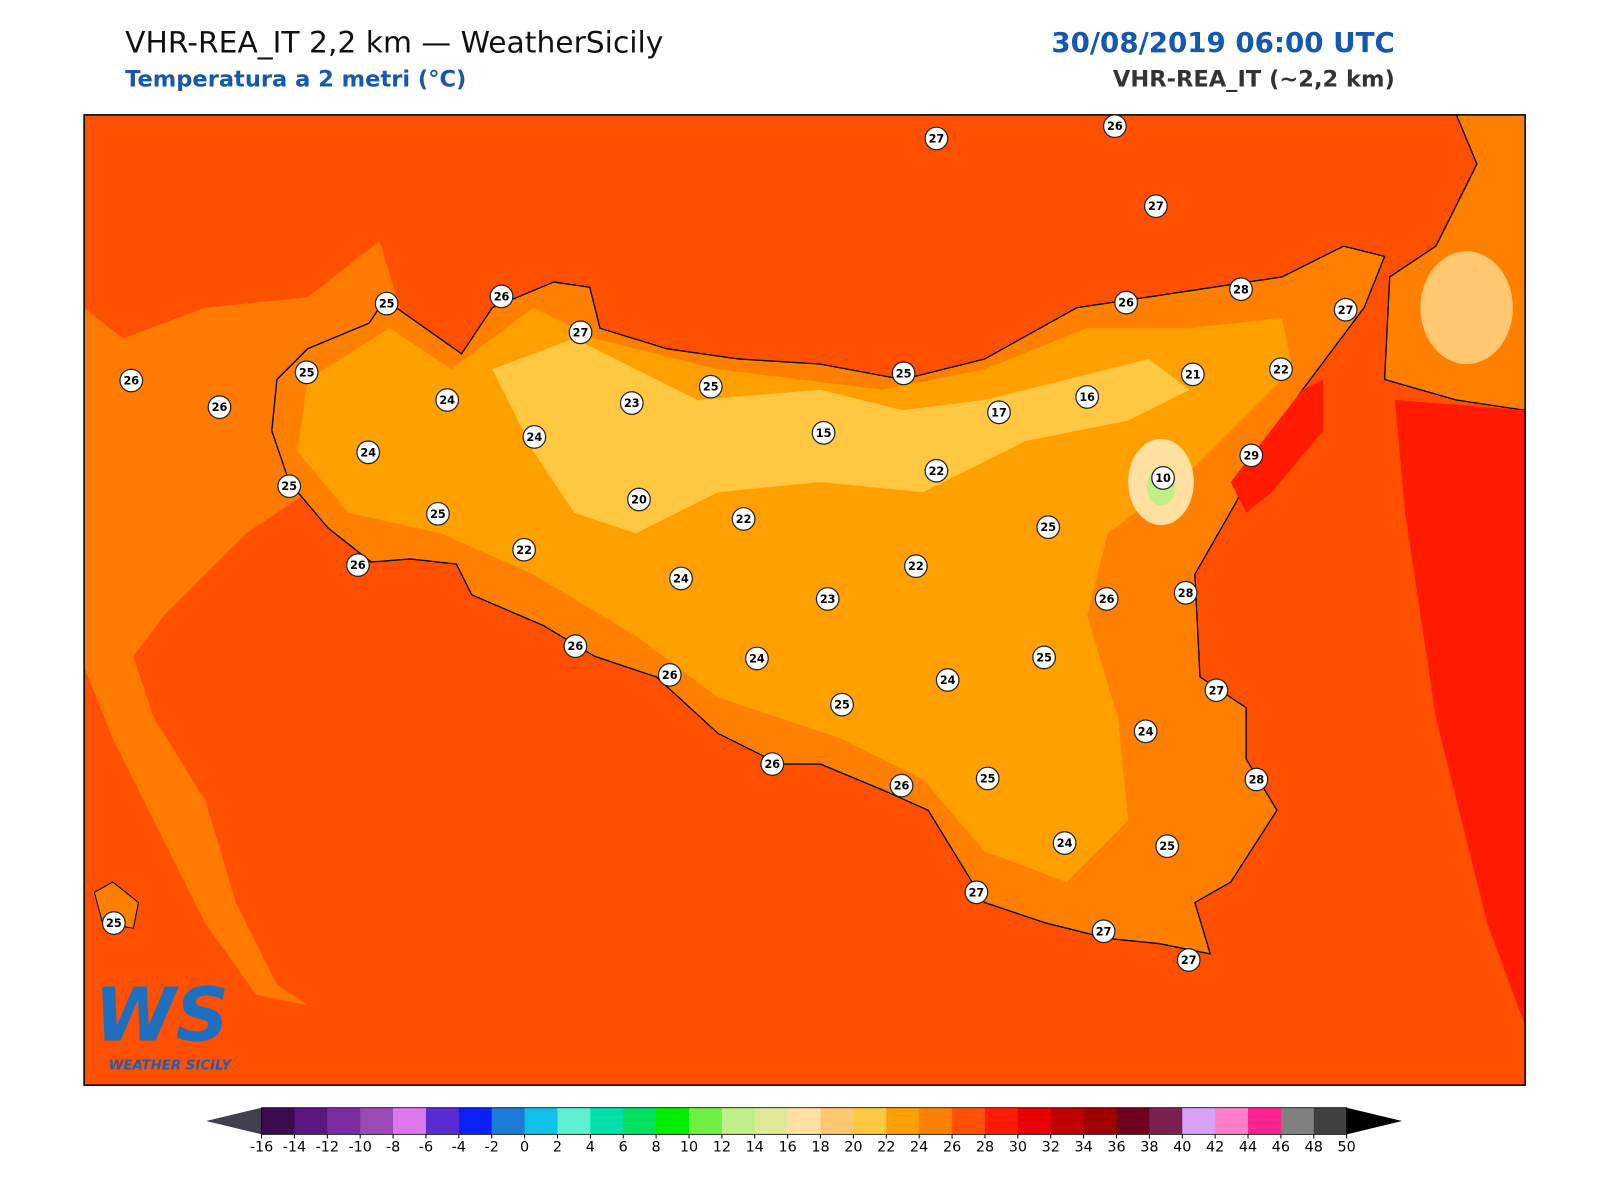  Describe the element at coordinates (623, 1148) in the screenshot. I see `colorbar-tick-label: 6` at that location.